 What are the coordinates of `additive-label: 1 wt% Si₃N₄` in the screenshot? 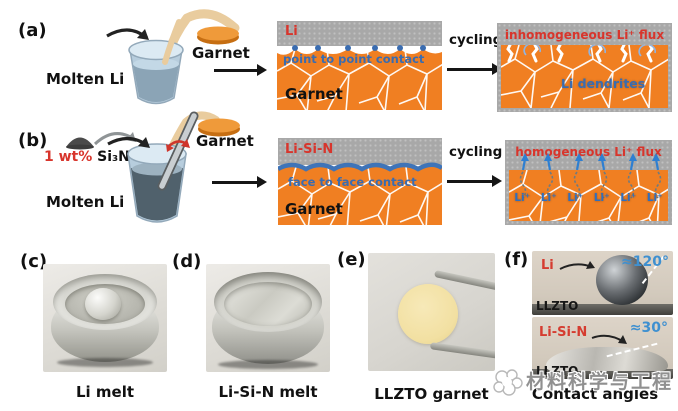 It's located at (90, 157).